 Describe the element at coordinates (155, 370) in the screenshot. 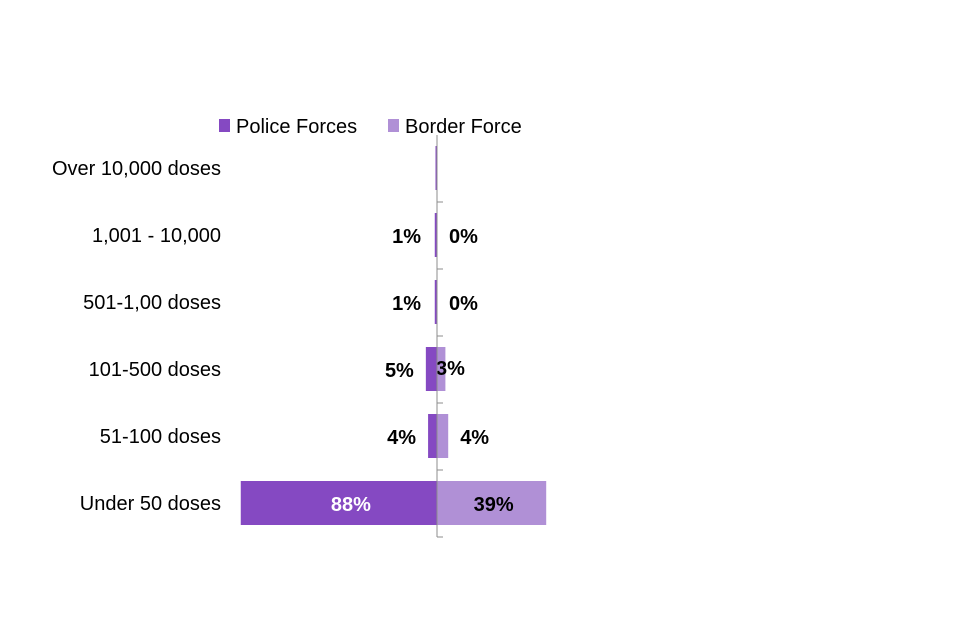

I see `category-label: 101-500 doses` at that location.